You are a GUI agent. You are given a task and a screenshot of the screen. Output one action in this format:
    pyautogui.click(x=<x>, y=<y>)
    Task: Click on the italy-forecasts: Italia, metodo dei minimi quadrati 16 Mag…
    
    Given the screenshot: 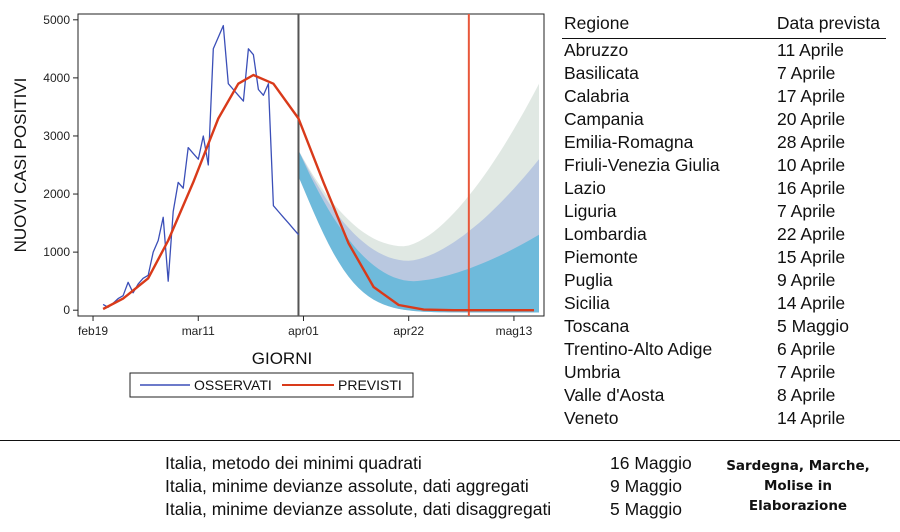 What is the action you would take?
    pyautogui.click(x=442, y=486)
    